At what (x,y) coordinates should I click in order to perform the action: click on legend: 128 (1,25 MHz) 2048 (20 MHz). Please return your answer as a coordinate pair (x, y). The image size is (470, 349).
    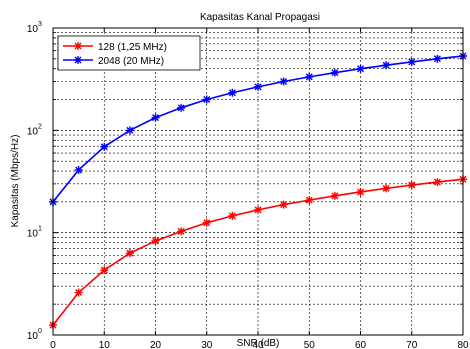
    Looking at the image, I should click on (129, 53).